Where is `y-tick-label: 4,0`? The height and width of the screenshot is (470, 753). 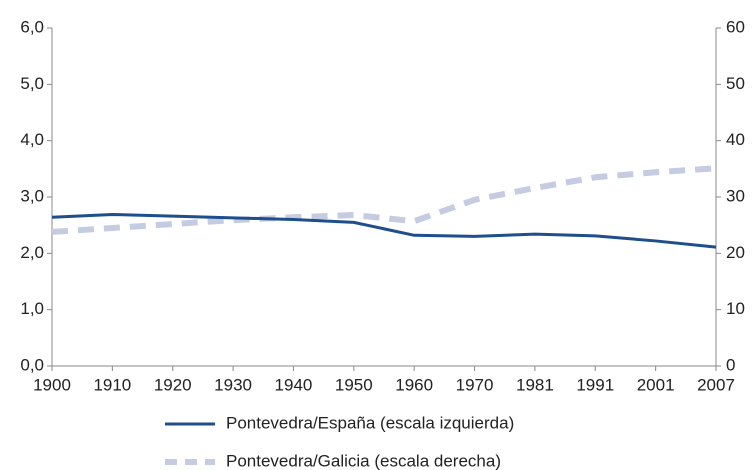 y-tick-label: 4,0 is located at coordinates (32, 139).